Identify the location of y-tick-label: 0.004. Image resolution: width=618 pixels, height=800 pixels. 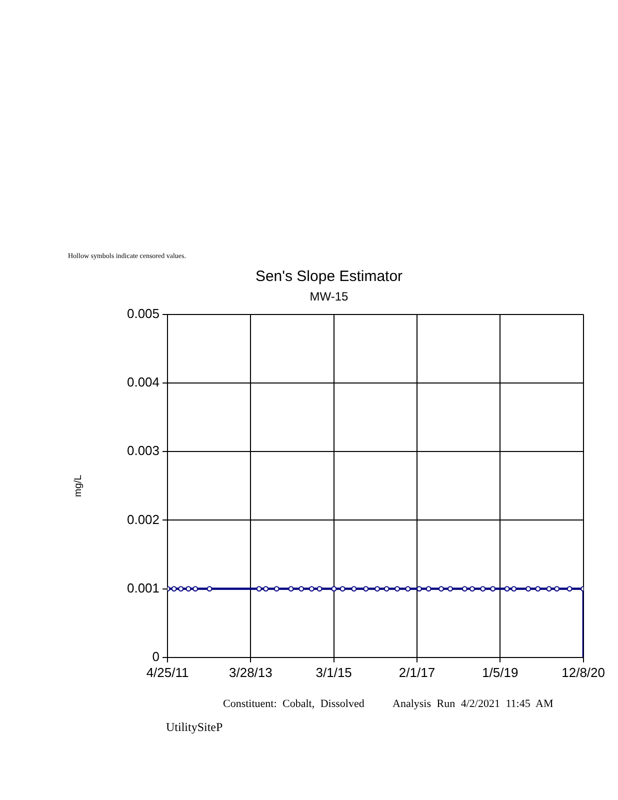
(143, 382).